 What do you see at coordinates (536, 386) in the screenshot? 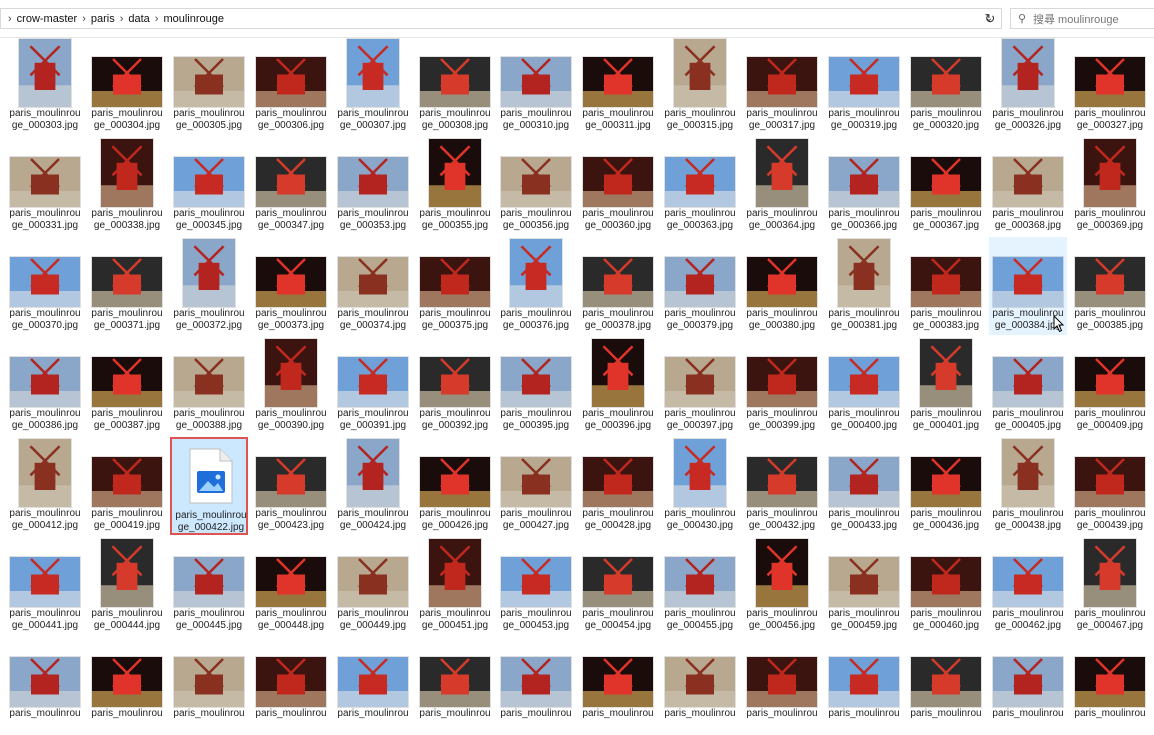
I see `file-item: paris_moulinrou ge_000395.jpg` at bounding box center [536, 386].